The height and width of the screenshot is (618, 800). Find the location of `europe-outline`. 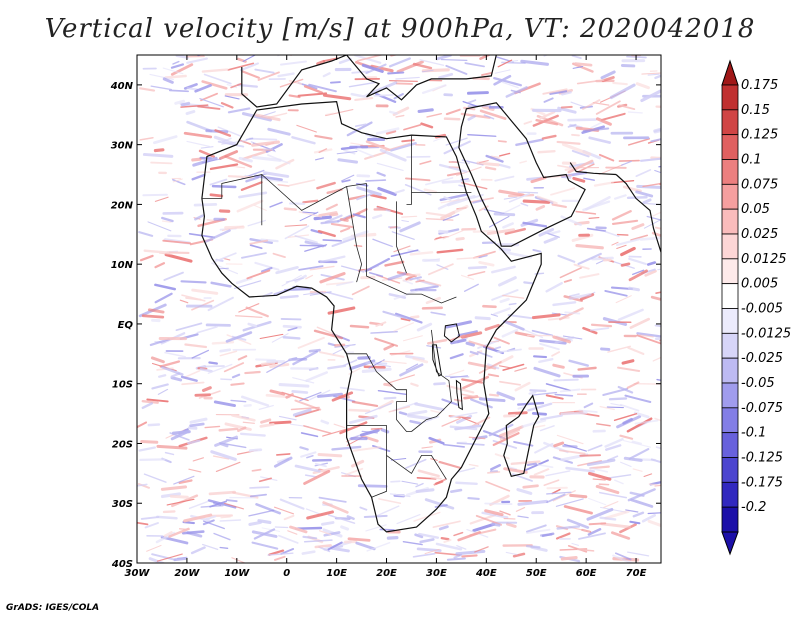

europe-outline is located at coordinates (369, 81).